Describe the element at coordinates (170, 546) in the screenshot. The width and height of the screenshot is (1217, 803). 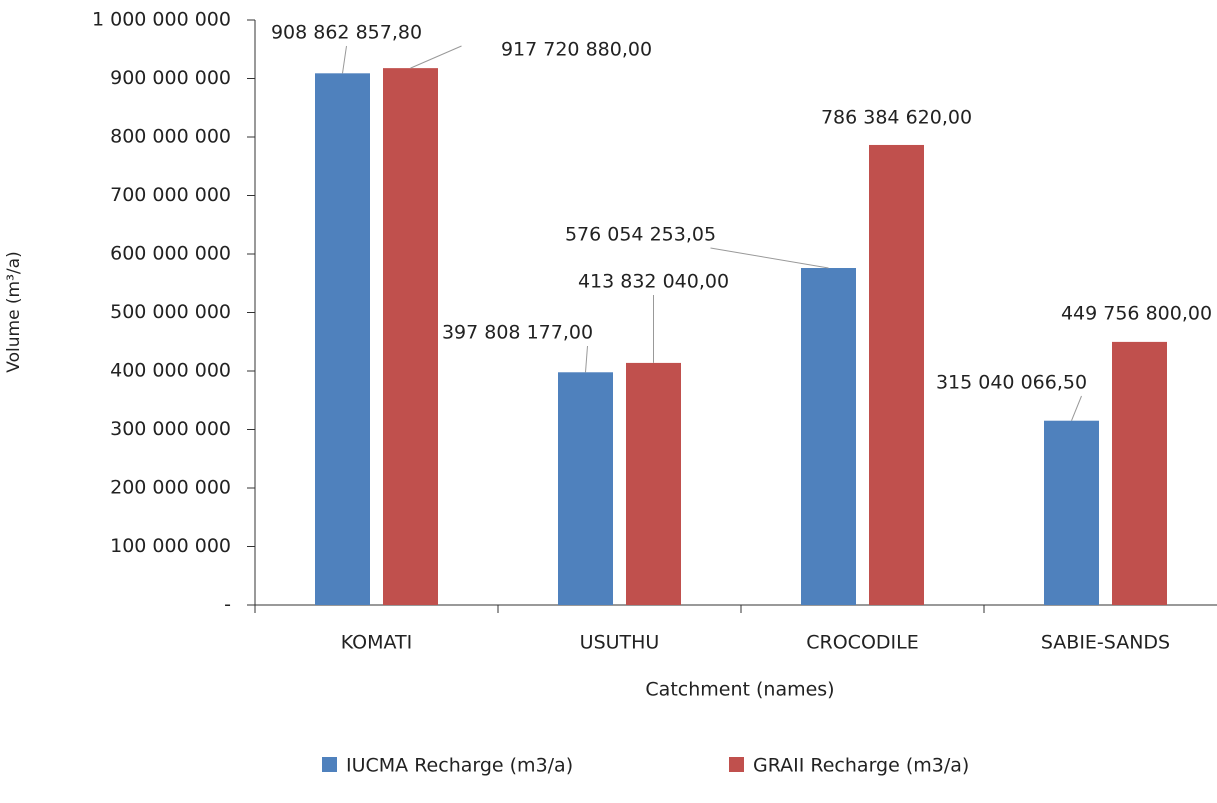
I see `y-tick-label: 100 000 000` at that location.